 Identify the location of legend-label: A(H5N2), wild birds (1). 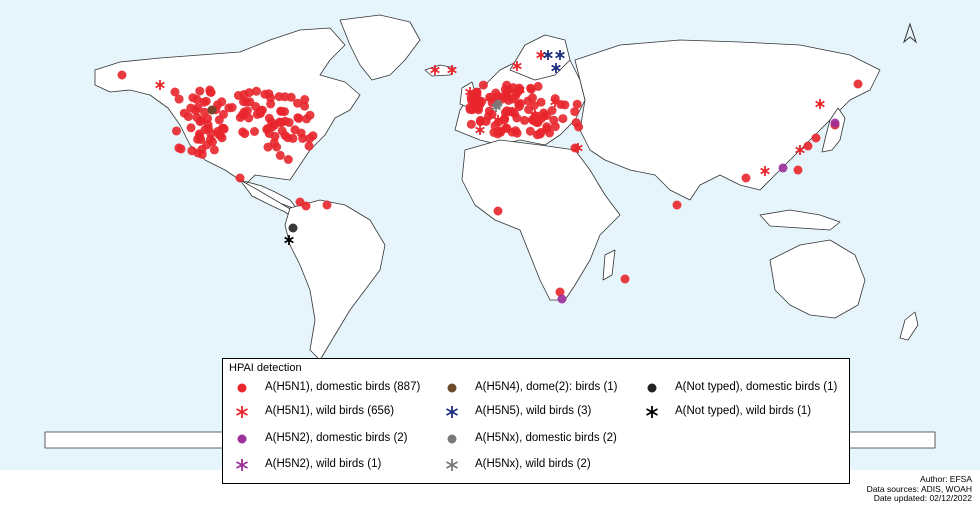
(323, 464).